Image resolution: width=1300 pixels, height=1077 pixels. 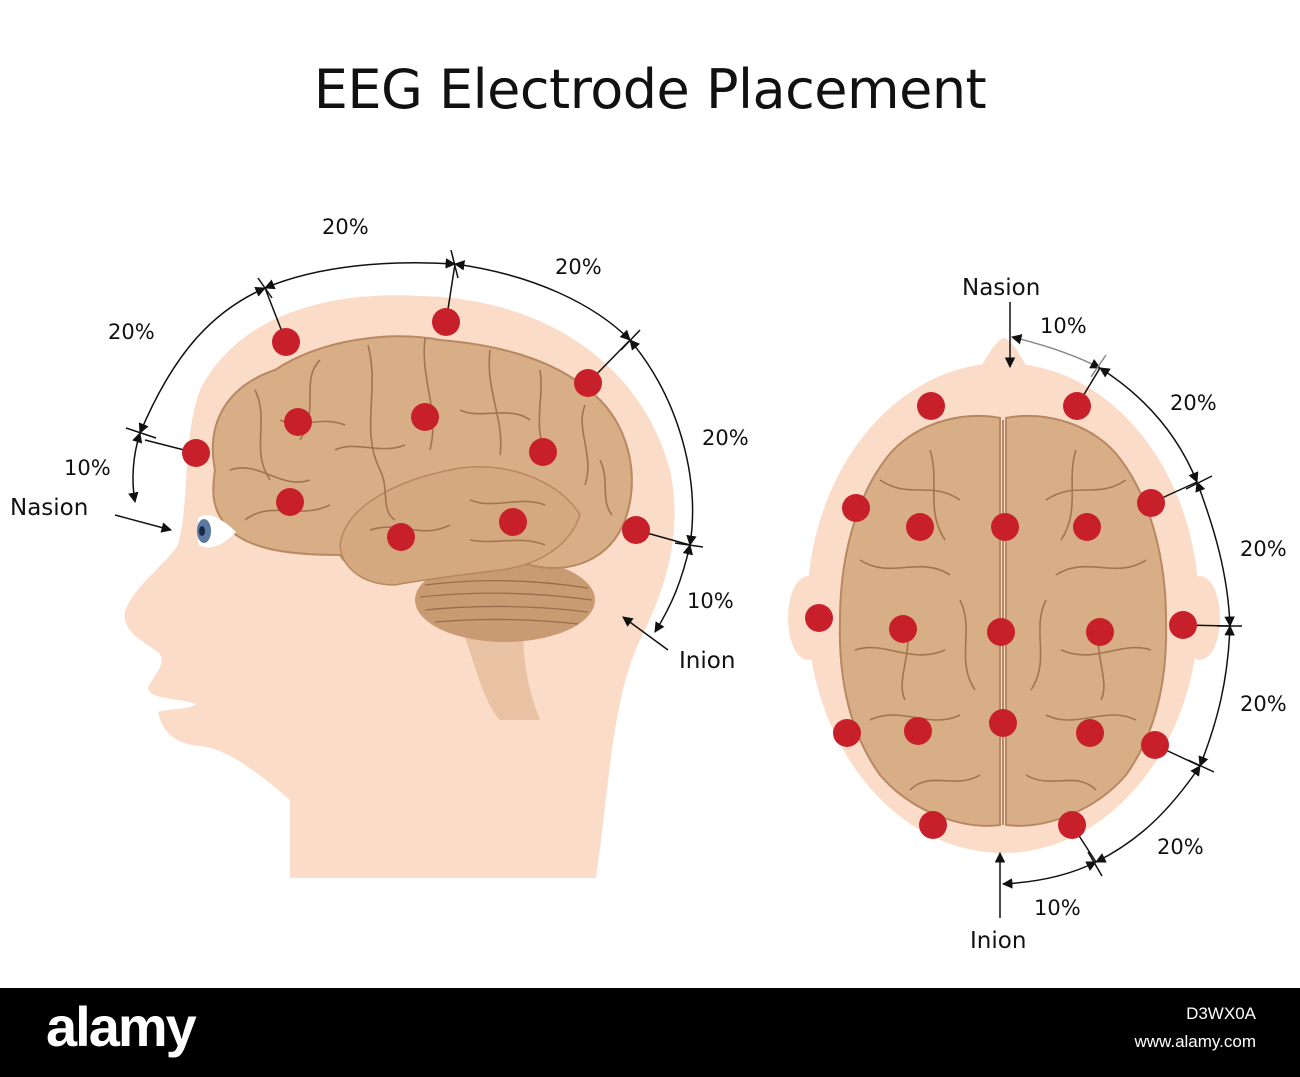 I want to click on top-nasion-label: Nasion, so click(x=1001, y=288).